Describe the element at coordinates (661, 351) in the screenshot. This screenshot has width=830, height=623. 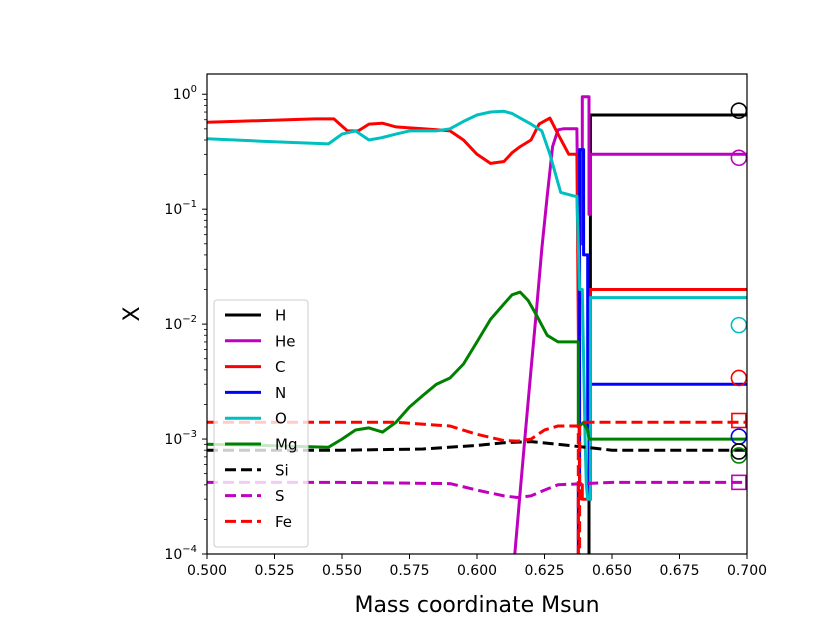
I see `series-line-n` at that location.